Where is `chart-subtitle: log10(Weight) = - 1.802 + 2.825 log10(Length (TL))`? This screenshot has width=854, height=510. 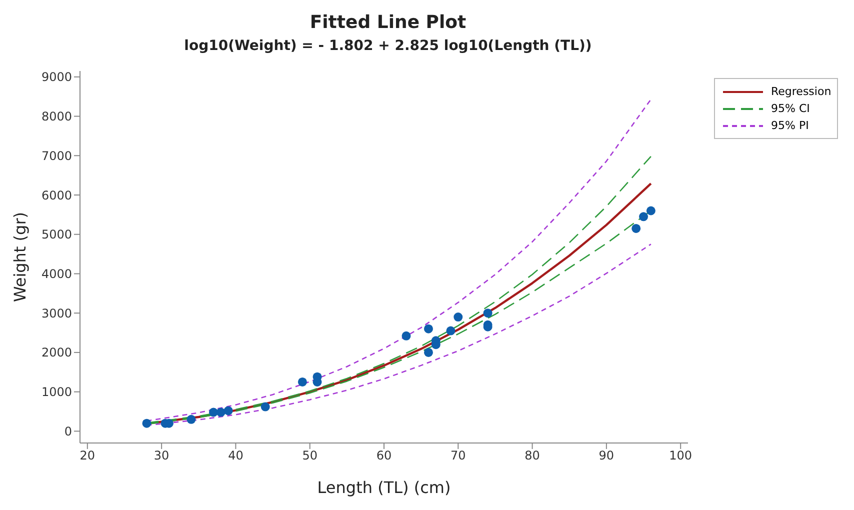 chart-subtitle: log10(Weight) = - 1.802 + 2.825 log10(Length (TL)) is located at coordinates (388, 46).